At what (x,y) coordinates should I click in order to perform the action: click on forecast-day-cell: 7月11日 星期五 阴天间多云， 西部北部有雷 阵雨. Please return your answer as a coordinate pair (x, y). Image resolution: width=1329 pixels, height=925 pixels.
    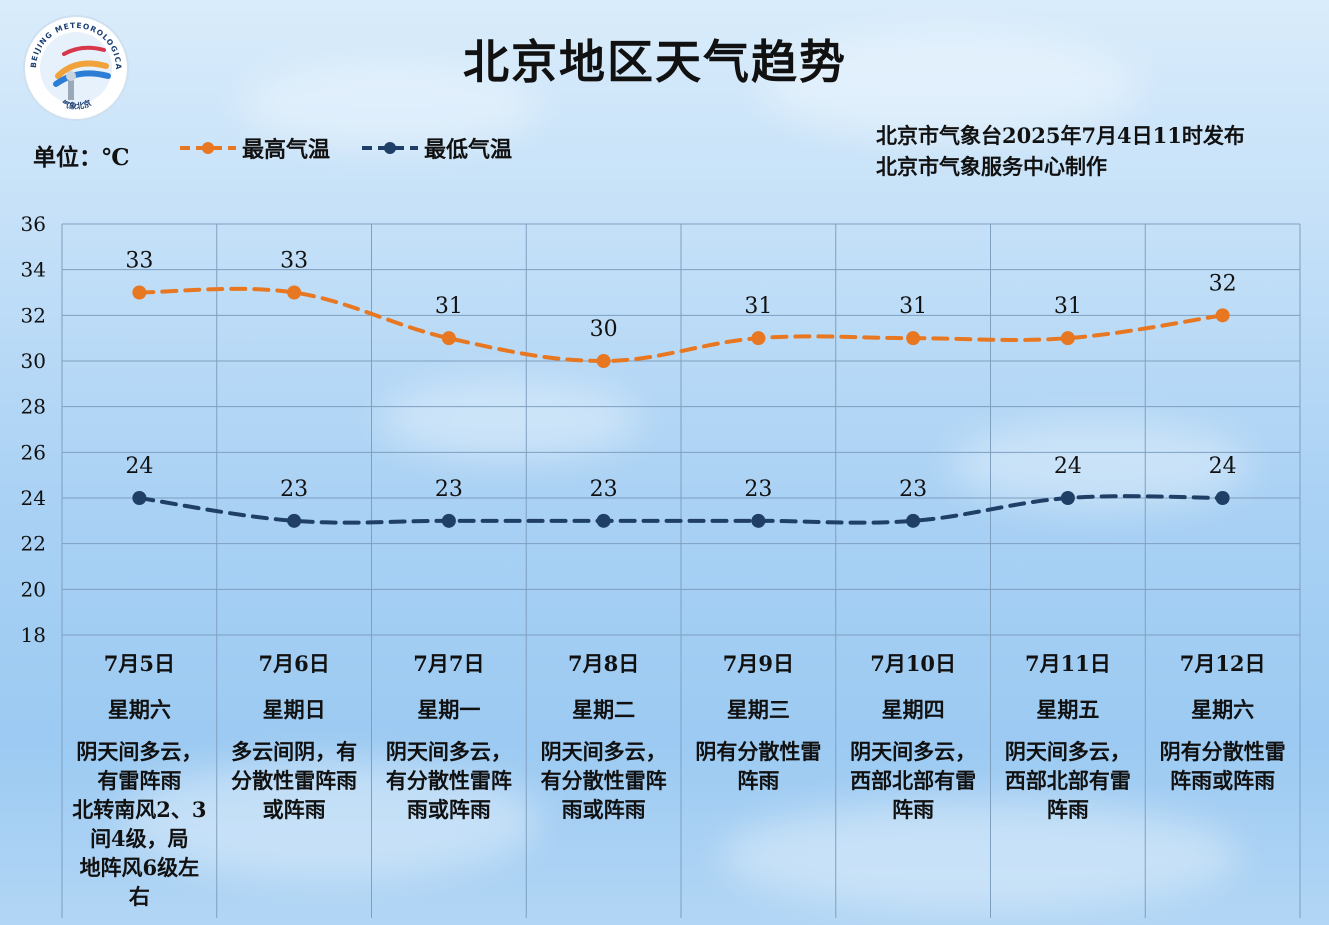
    Looking at the image, I should click on (1068, 736).